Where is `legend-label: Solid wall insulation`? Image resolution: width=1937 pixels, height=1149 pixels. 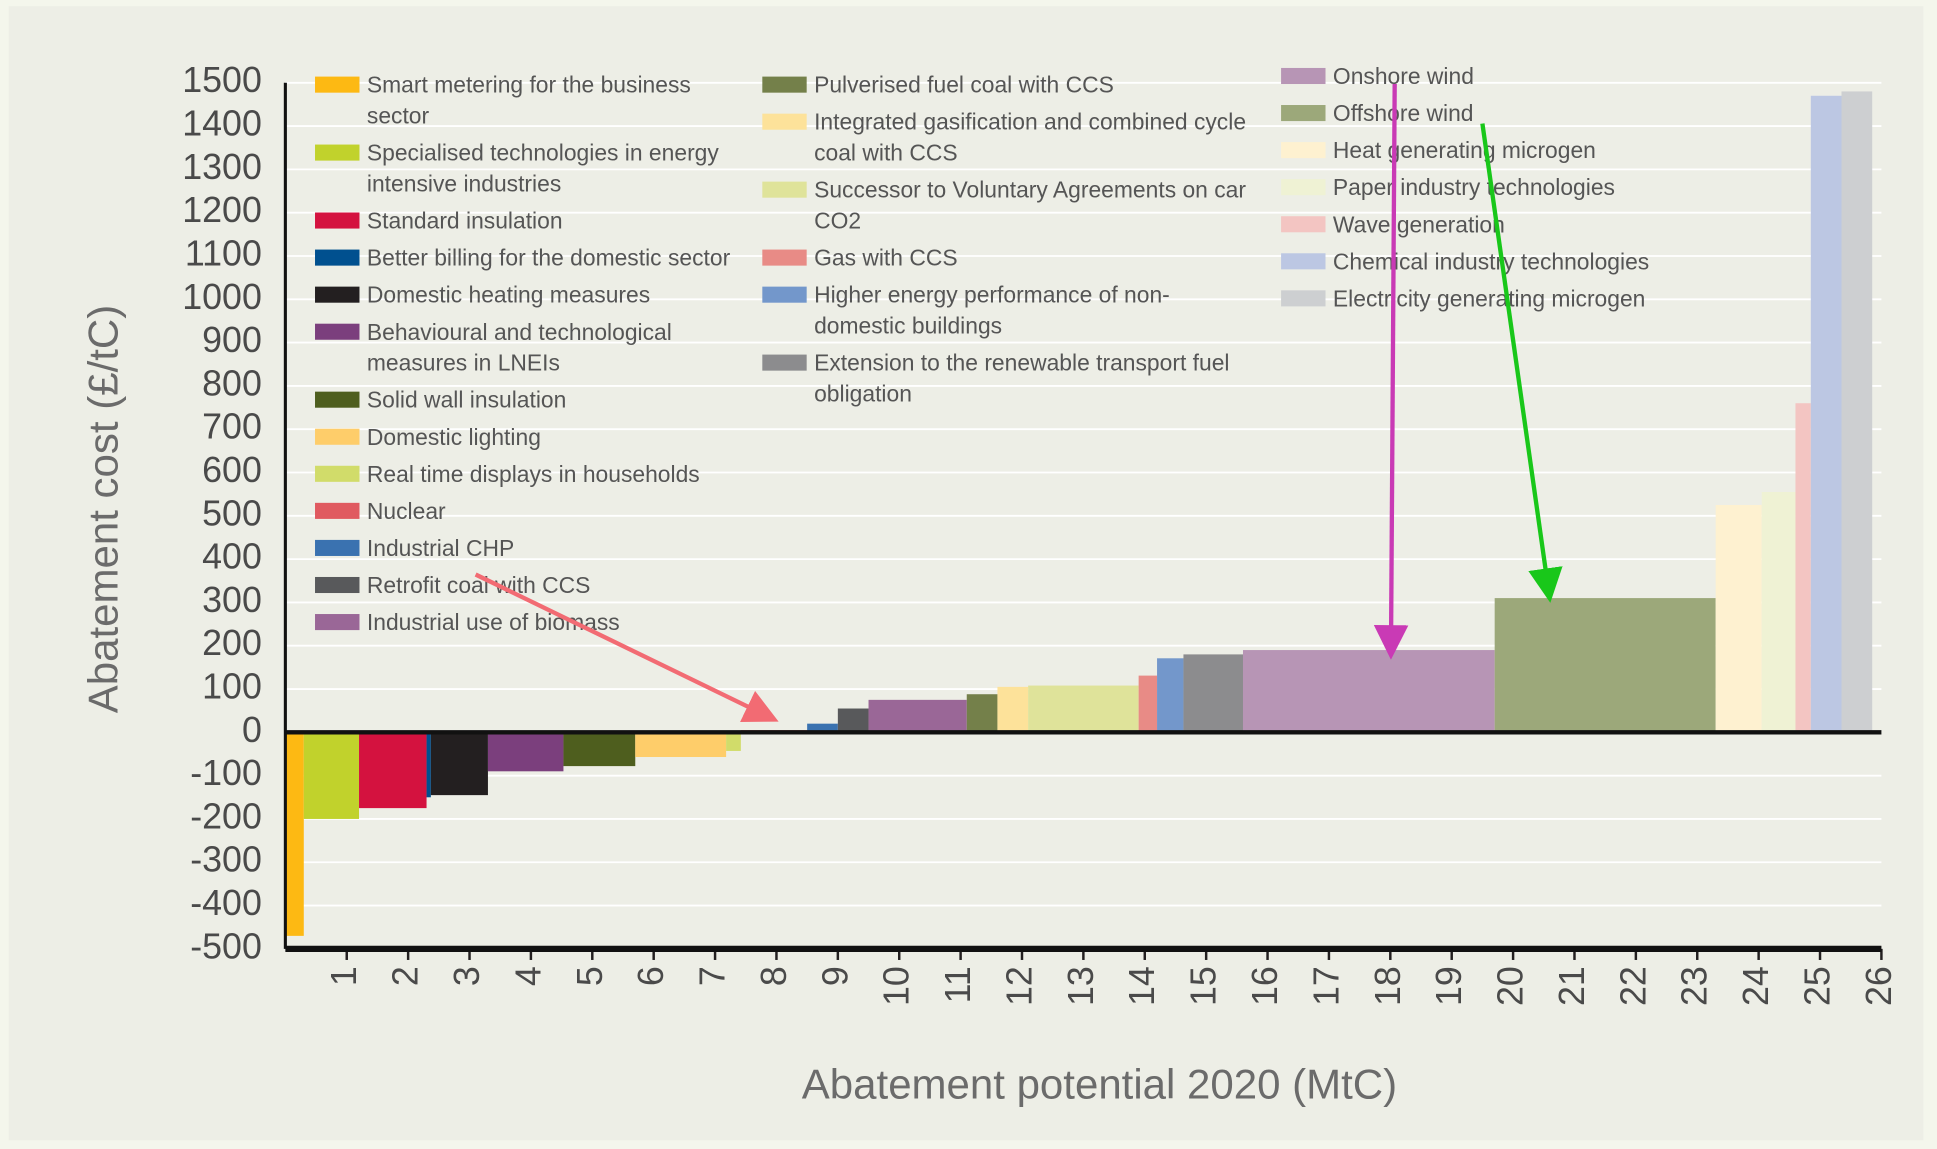 legend-label: Solid wall insulation is located at coordinates (466, 399).